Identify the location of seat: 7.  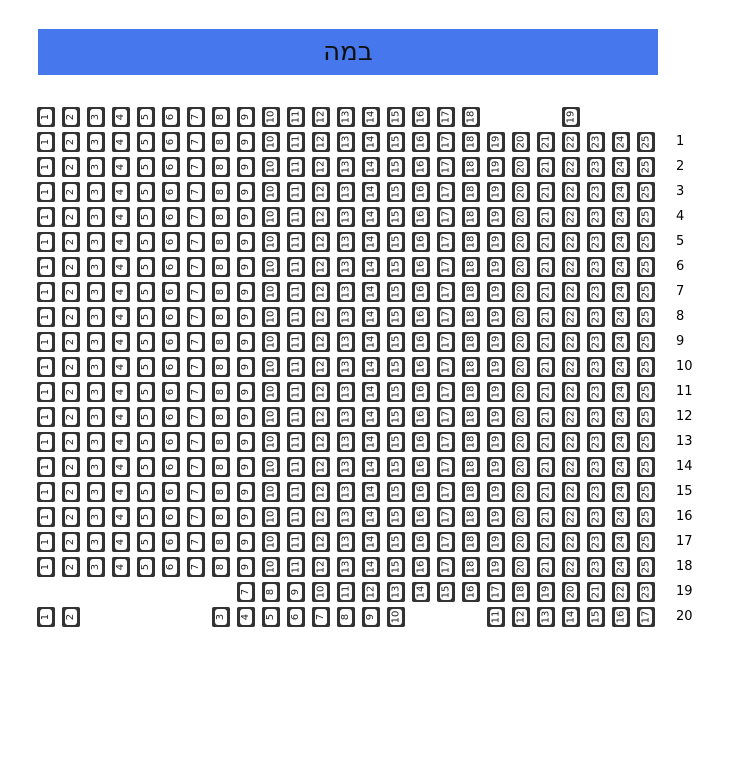
(196, 442).